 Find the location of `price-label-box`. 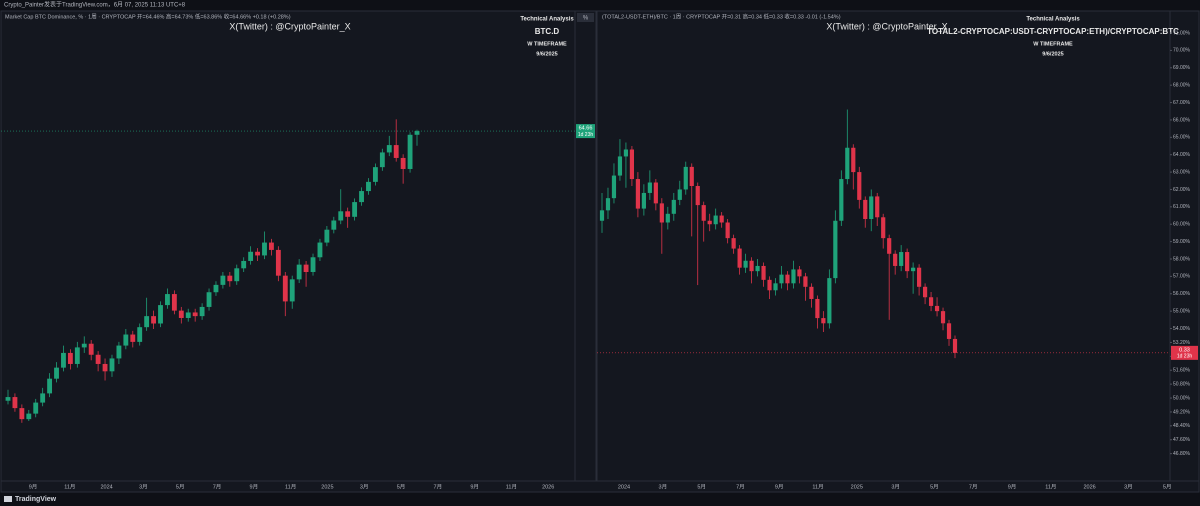

price-label-box is located at coordinates (1184, 352).